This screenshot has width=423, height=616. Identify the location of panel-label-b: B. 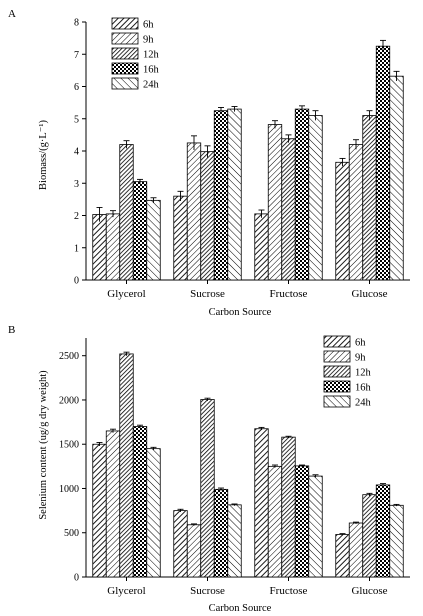
(11, 330).